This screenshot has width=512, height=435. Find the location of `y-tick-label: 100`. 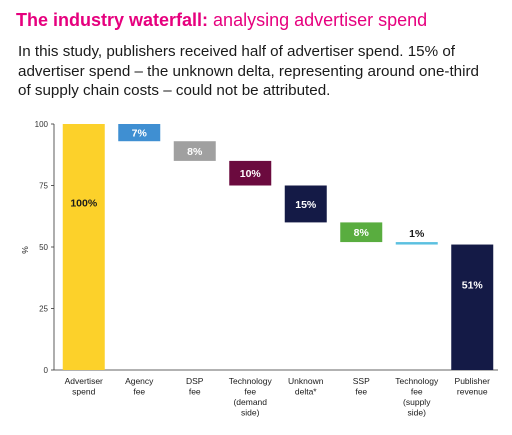

y-tick-label: 100 is located at coordinates (42, 124).